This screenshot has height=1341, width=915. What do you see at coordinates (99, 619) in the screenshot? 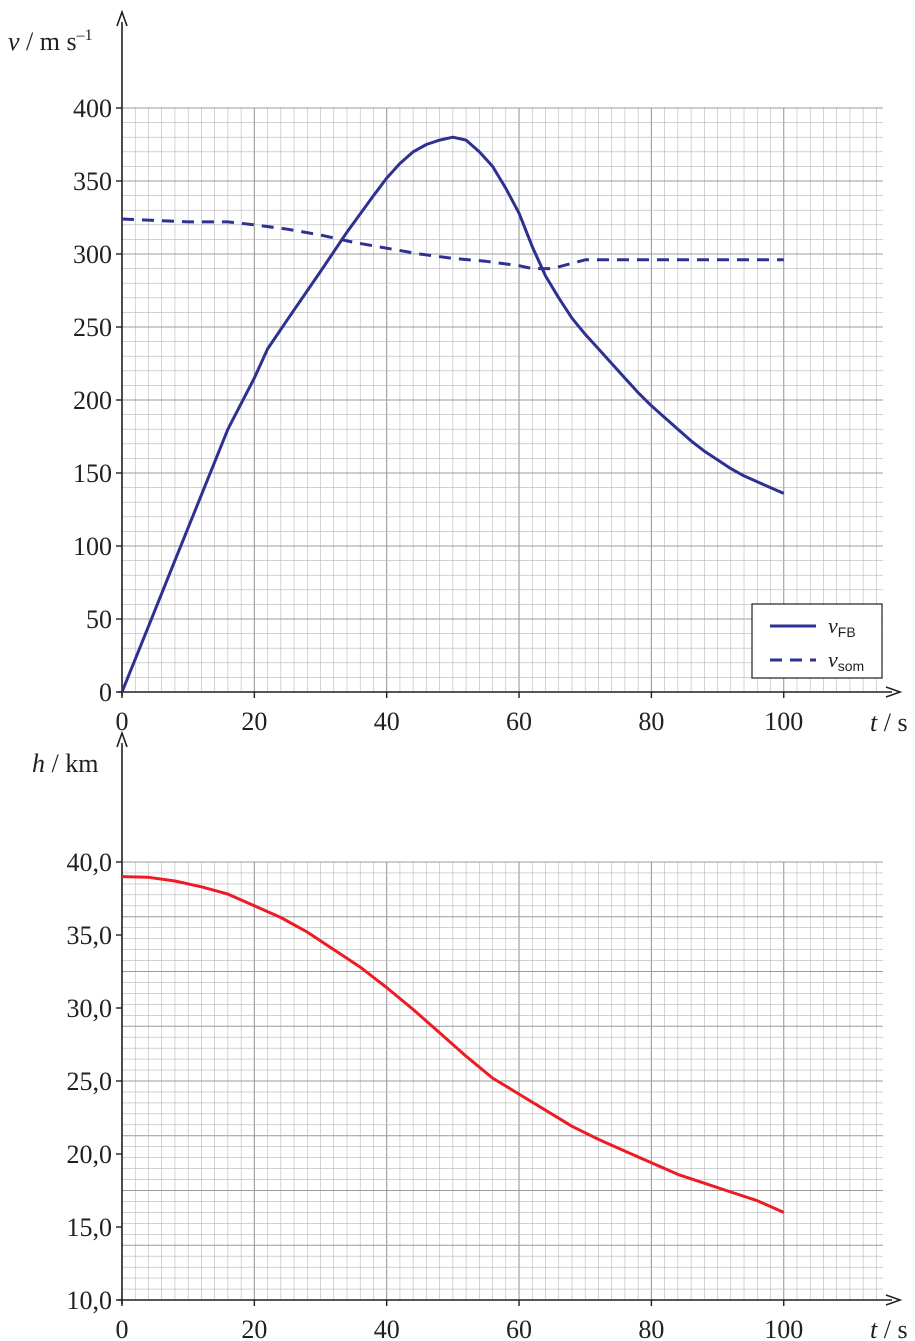
I see `y-tick-label: 50` at bounding box center [99, 619].